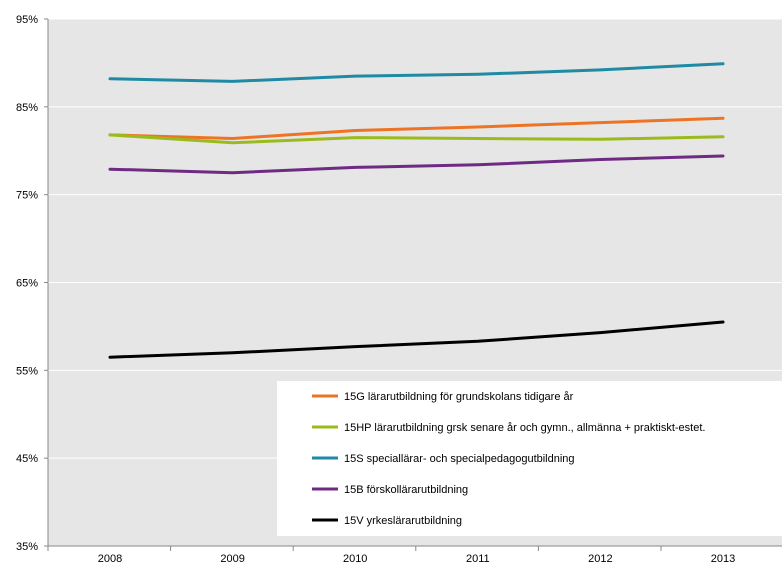  I want to click on x-tick-label: 2013, so click(723, 559).